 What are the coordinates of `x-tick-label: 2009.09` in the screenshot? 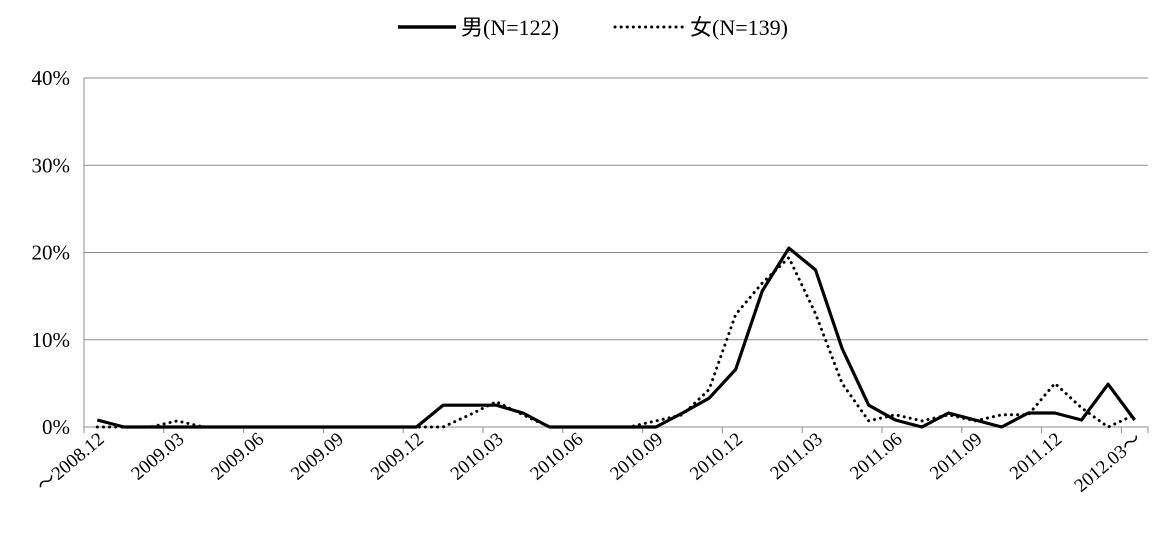 It's located at (317, 457).